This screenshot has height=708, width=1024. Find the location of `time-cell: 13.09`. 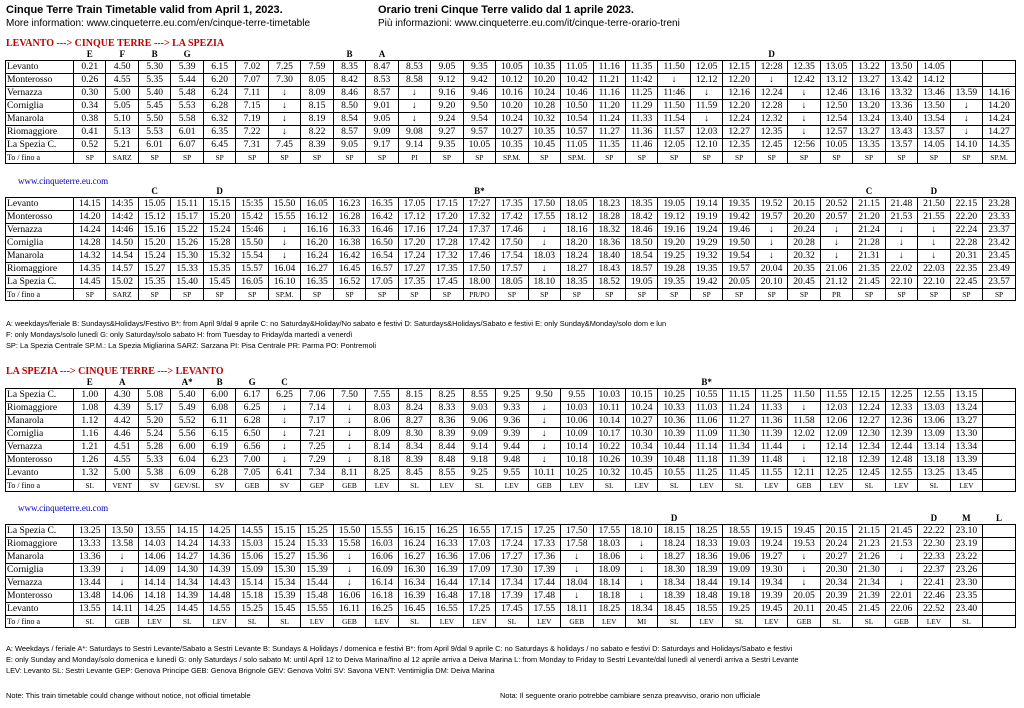

time-cell: 13.09 is located at coordinates (934, 434).